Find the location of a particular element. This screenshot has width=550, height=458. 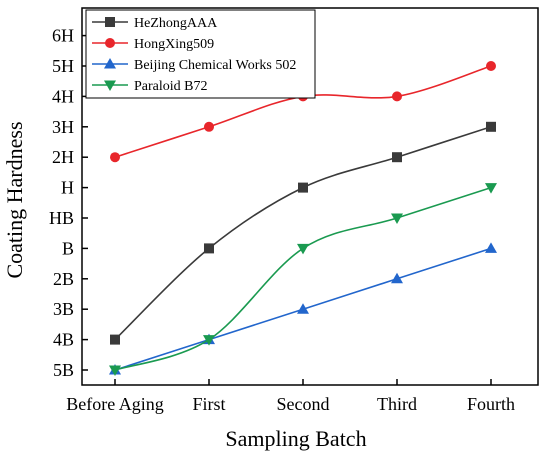

y-tick-label: 5H is located at coordinates (63, 66).